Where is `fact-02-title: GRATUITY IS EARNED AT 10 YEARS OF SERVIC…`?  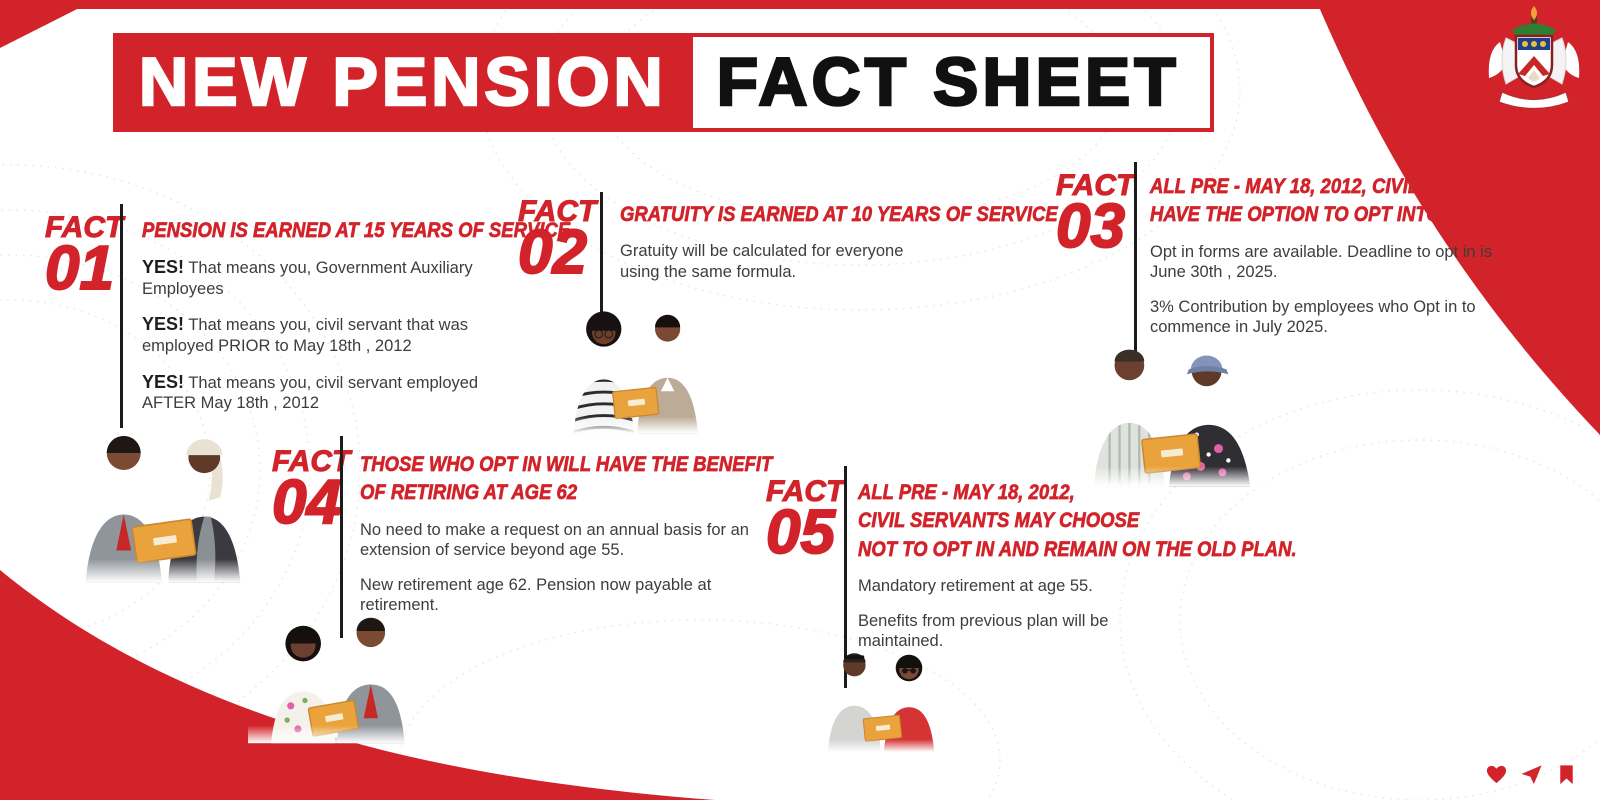 fact-02-title: GRATUITY IS EARNED AT 10 YEARS OF SERVIC… is located at coordinates (839, 214).